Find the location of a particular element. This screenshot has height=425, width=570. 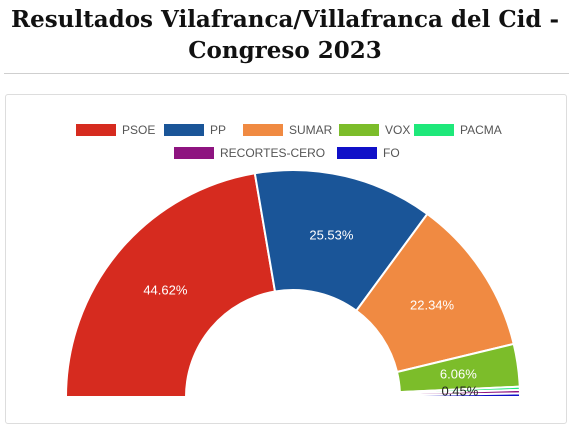

title-divider is located at coordinates (286, 73).